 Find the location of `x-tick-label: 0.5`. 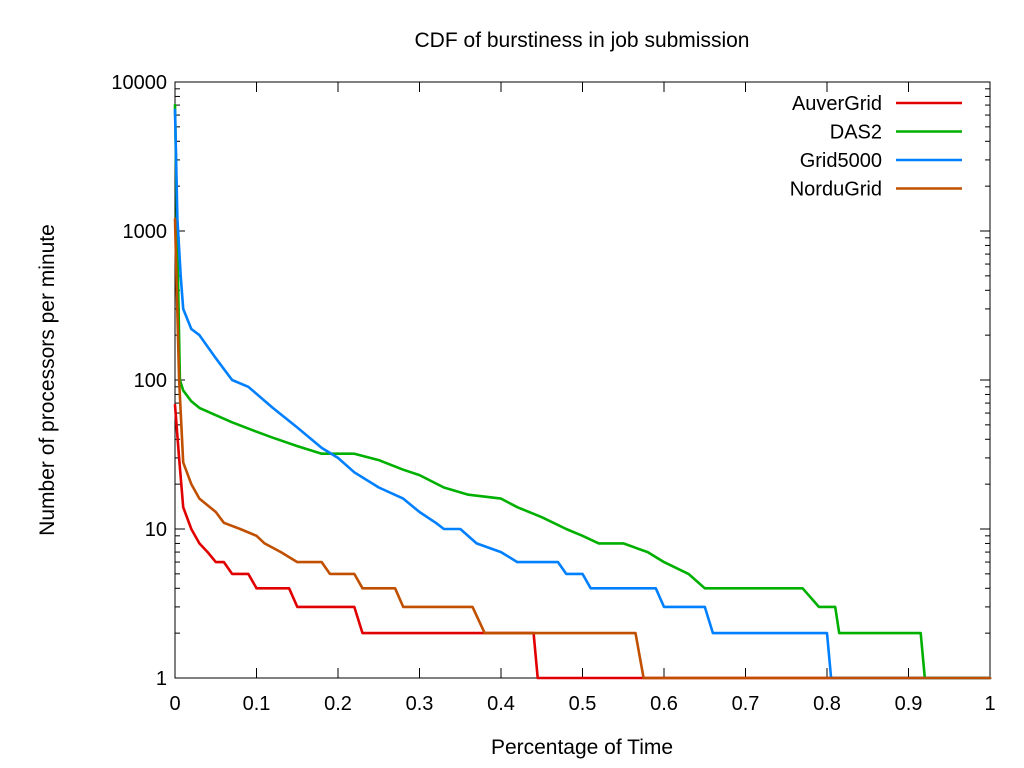

x-tick-label: 0.5 is located at coordinates (583, 704).